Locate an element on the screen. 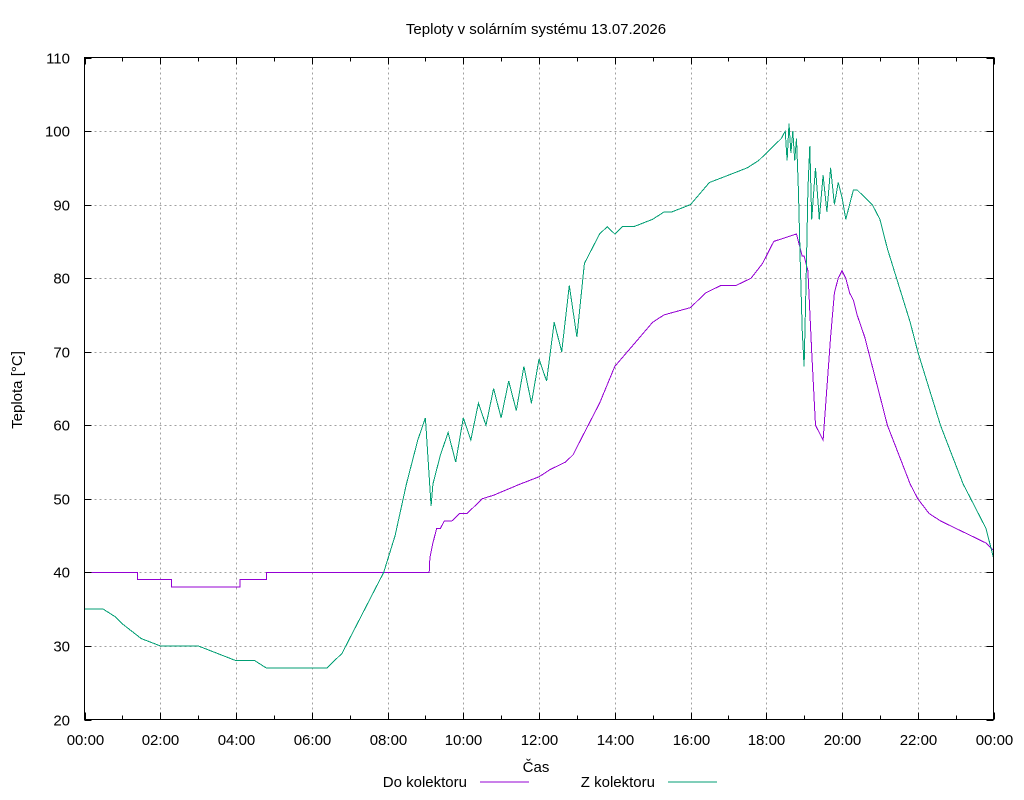  y-tick-label: 40 is located at coordinates (61, 573).